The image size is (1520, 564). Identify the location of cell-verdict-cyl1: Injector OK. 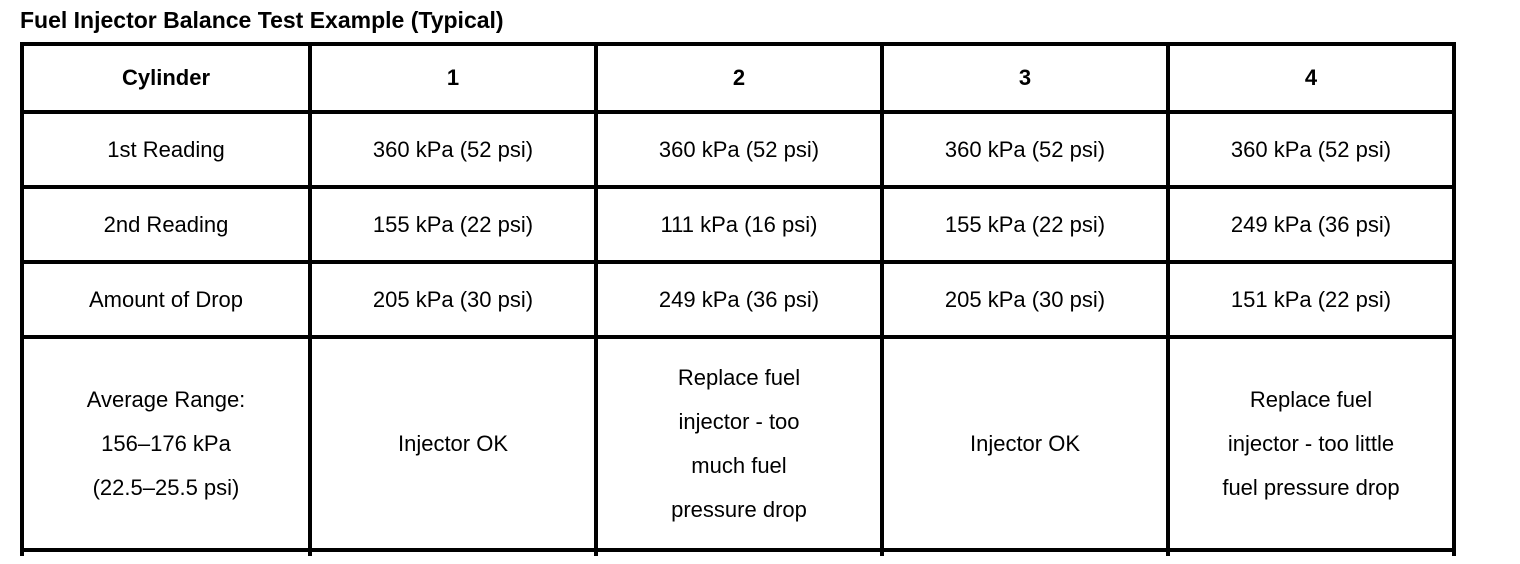
(453, 443).